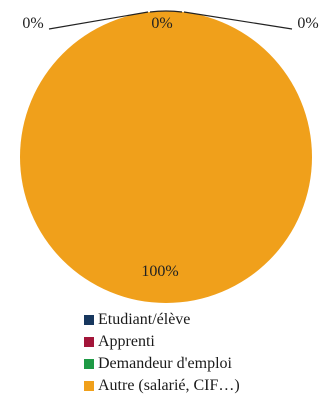 The width and height of the screenshot is (326, 399). I want to click on leader-lines, so click(170, 20).